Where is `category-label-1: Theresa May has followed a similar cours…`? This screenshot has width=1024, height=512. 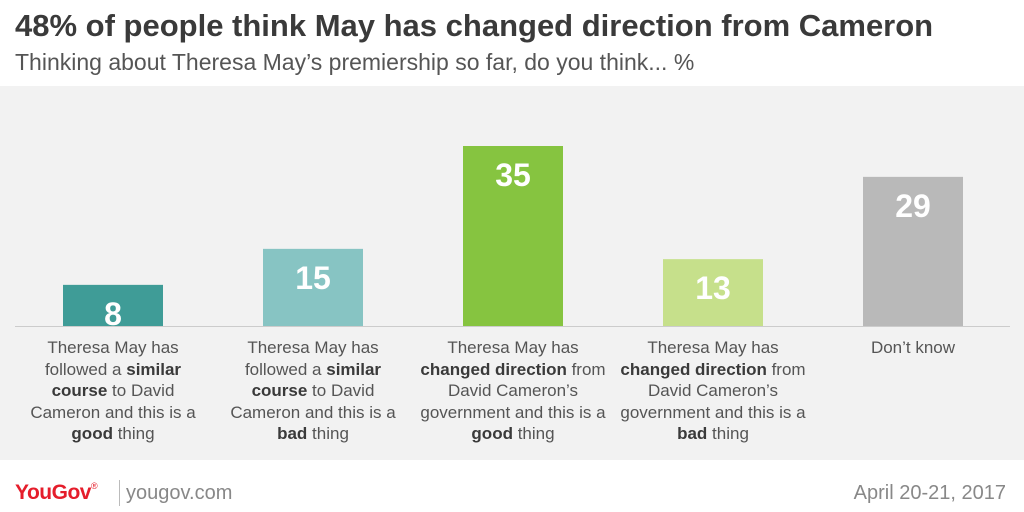
category-label-1: Theresa May has followed a similar cours… is located at coordinates (113, 391).